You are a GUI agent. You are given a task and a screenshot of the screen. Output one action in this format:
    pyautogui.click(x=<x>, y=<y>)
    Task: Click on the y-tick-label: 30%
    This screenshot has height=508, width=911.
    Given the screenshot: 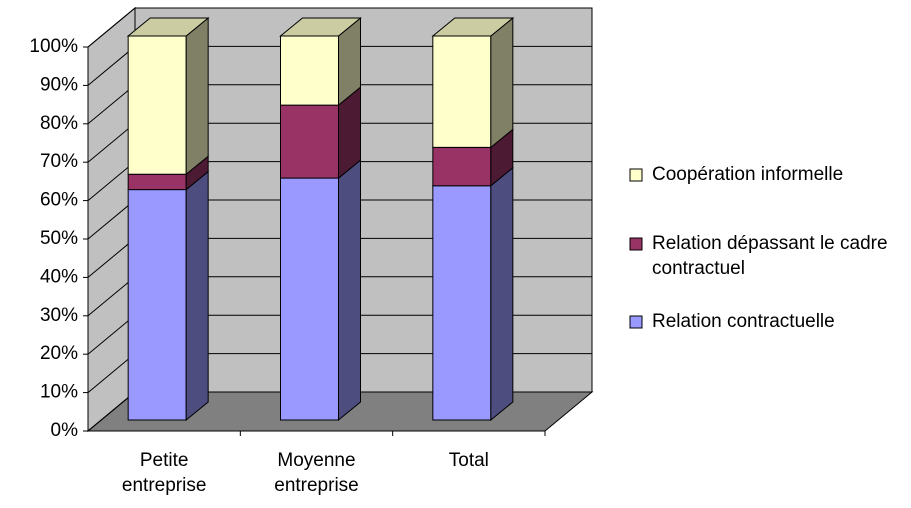 What is the action you would take?
    pyautogui.click(x=59, y=315)
    